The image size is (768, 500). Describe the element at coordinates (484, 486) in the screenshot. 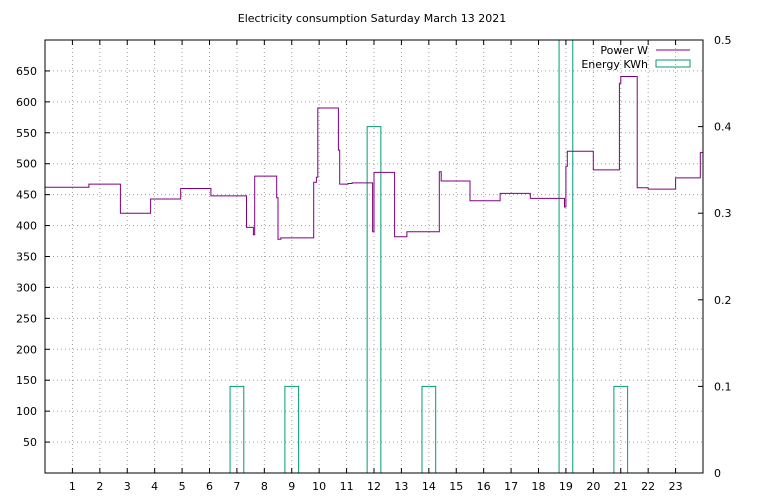

I see `x-tick-label: 16` at that location.